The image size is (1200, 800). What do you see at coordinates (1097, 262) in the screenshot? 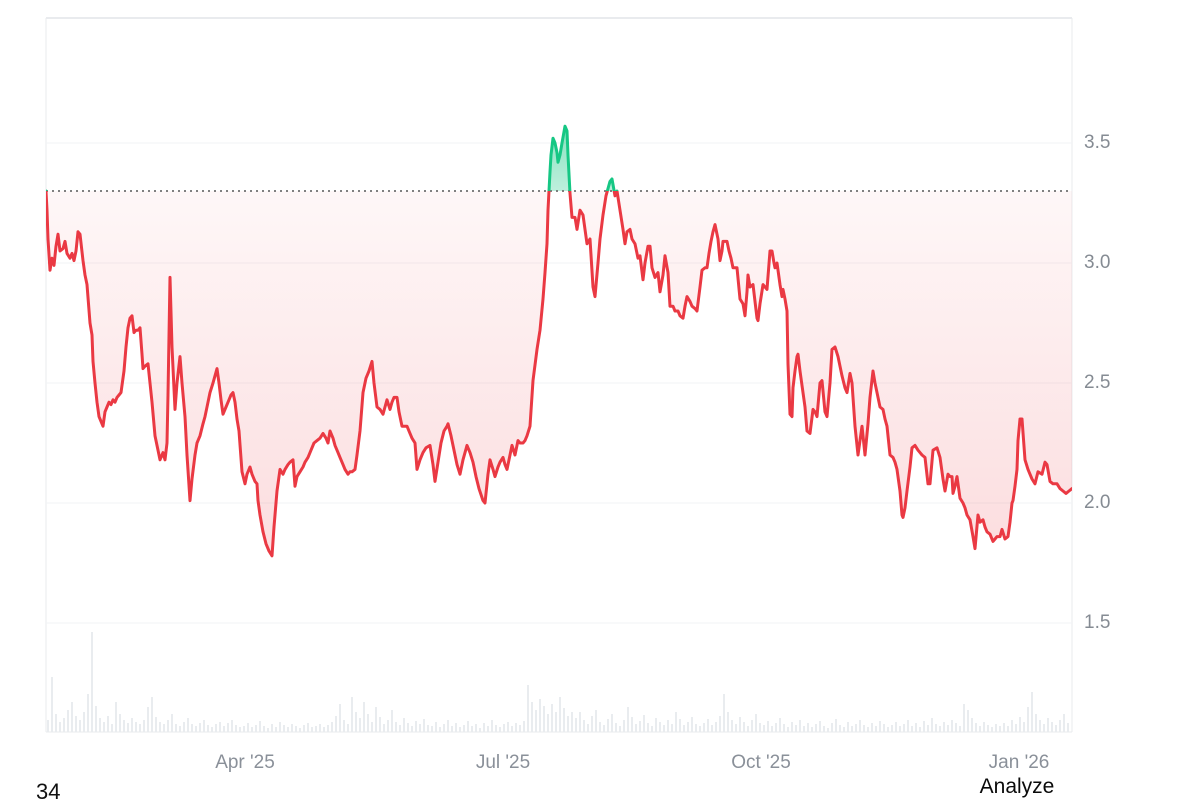
I see `y-tick-label: 3.0` at bounding box center [1097, 262].